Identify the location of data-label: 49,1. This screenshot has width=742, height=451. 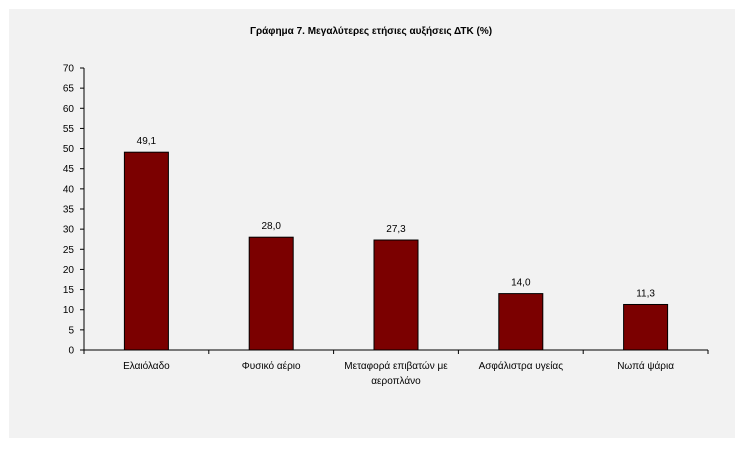
(147, 141).